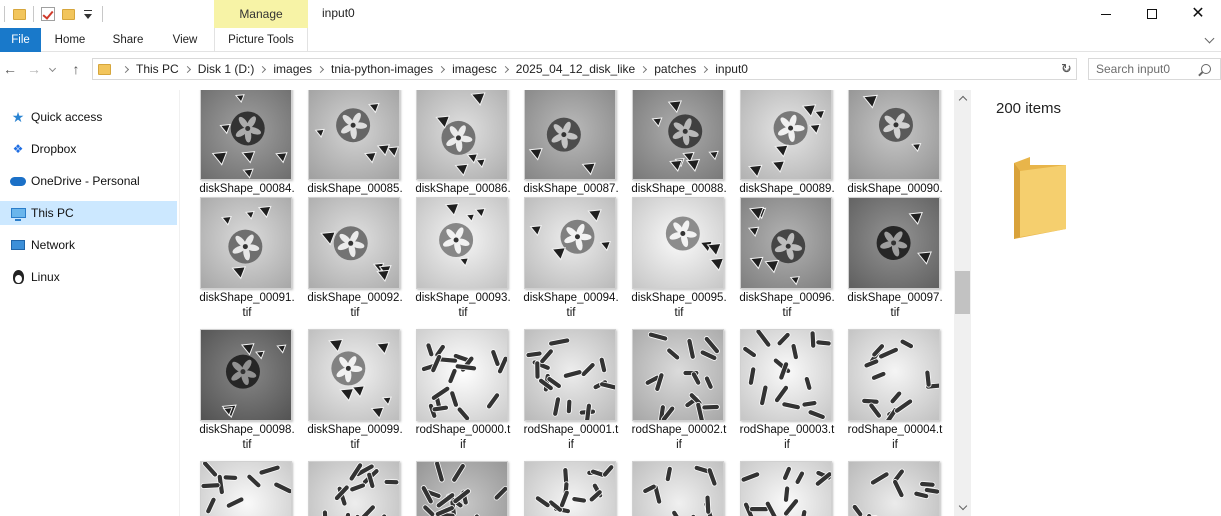 The width and height of the screenshot is (1221, 516). I want to click on file-name: diskShape_00096. tif, so click(787, 306).